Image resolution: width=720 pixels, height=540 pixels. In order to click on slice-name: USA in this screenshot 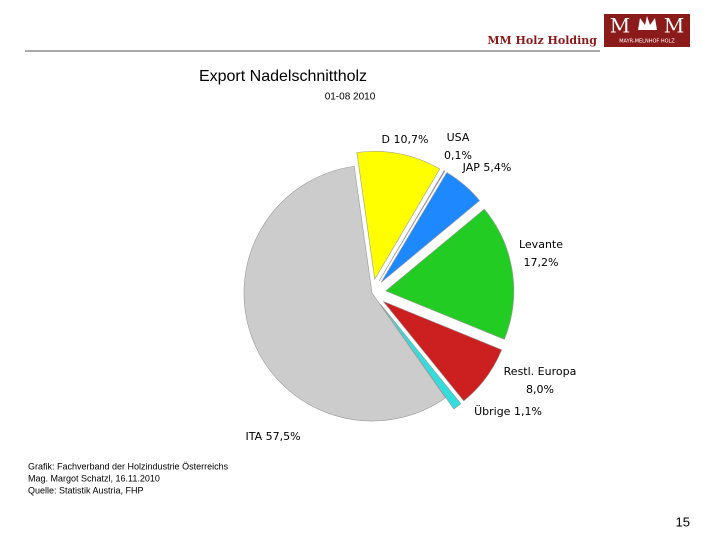, I will do `click(458, 137)`.